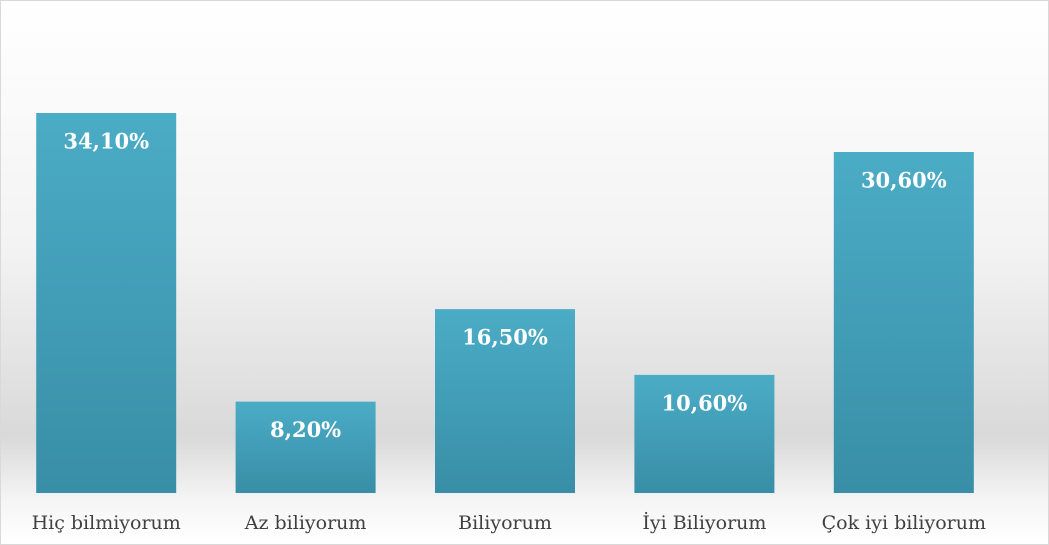 The image size is (1049, 545). Describe the element at coordinates (106, 523) in the screenshot. I see `x-tick-label: Hiç bilmiyorum` at that location.